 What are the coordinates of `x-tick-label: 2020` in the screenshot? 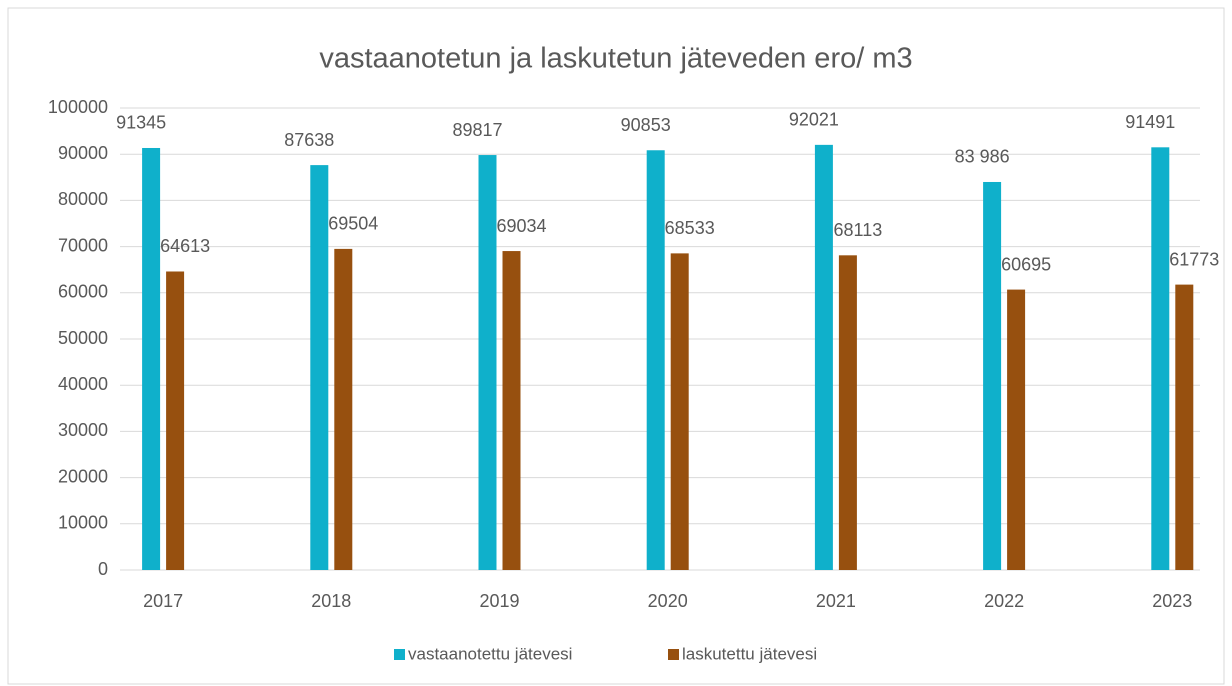 It's located at (668, 601).